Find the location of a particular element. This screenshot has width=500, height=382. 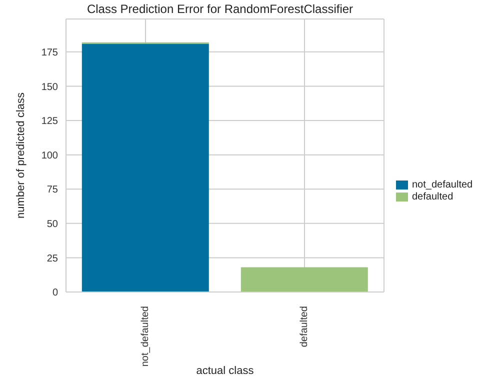

y-tick-label: 25 is located at coordinates (52, 258).